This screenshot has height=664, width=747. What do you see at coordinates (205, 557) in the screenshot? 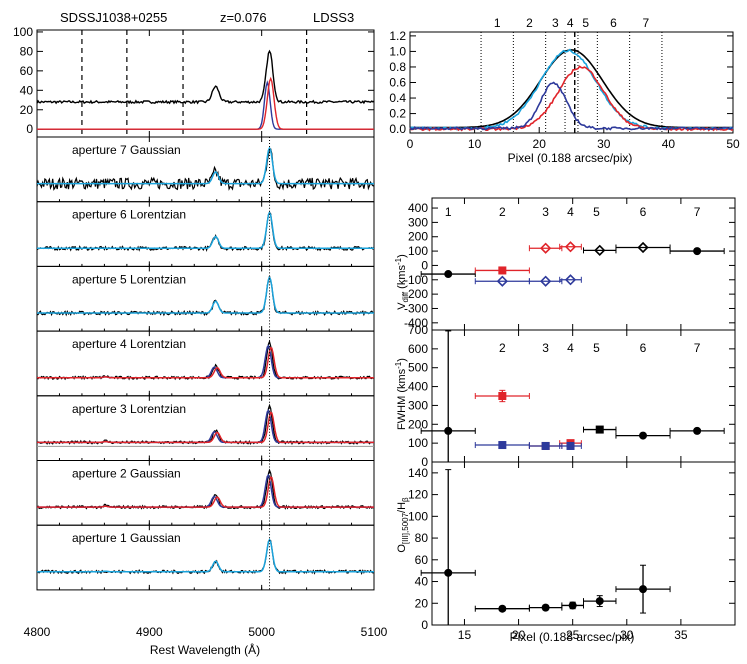
I see `aperture-frame` at bounding box center [205, 557].